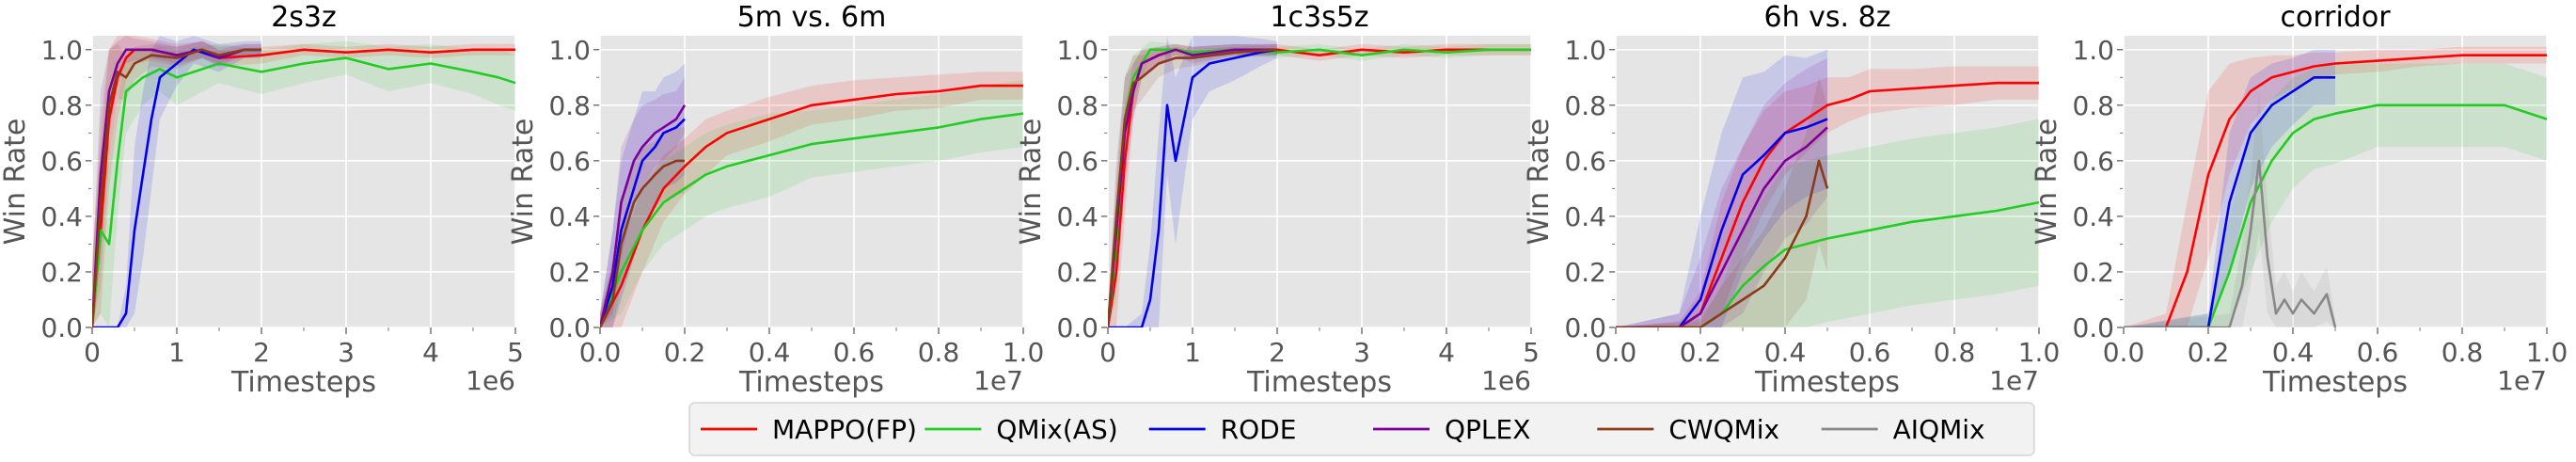  I want to click on legend-label: AIQMix, so click(1939, 429).